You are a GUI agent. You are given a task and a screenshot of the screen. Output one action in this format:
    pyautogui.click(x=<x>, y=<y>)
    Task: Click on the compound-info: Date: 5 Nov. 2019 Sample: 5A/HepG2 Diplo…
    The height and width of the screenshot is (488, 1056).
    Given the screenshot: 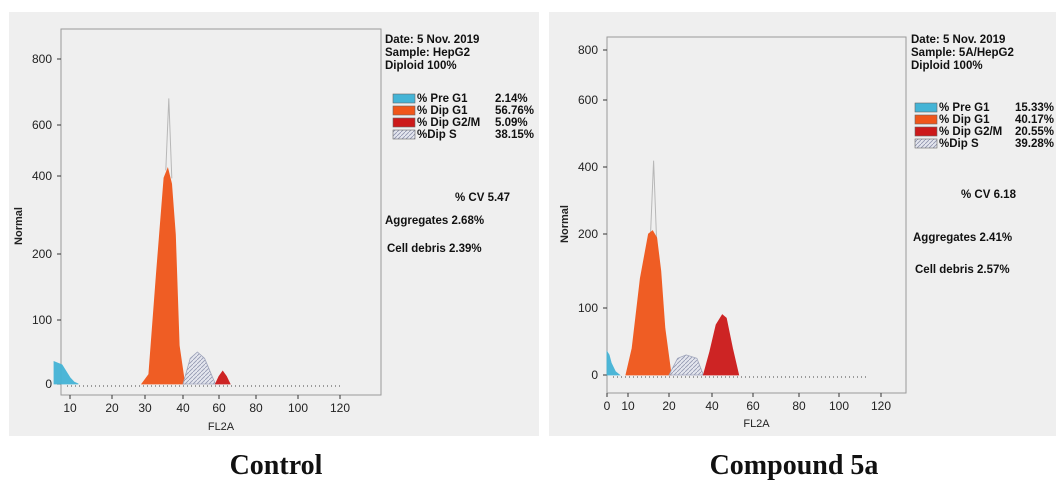 What is the action you would take?
    pyautogui.click(x=962, y=53)
    